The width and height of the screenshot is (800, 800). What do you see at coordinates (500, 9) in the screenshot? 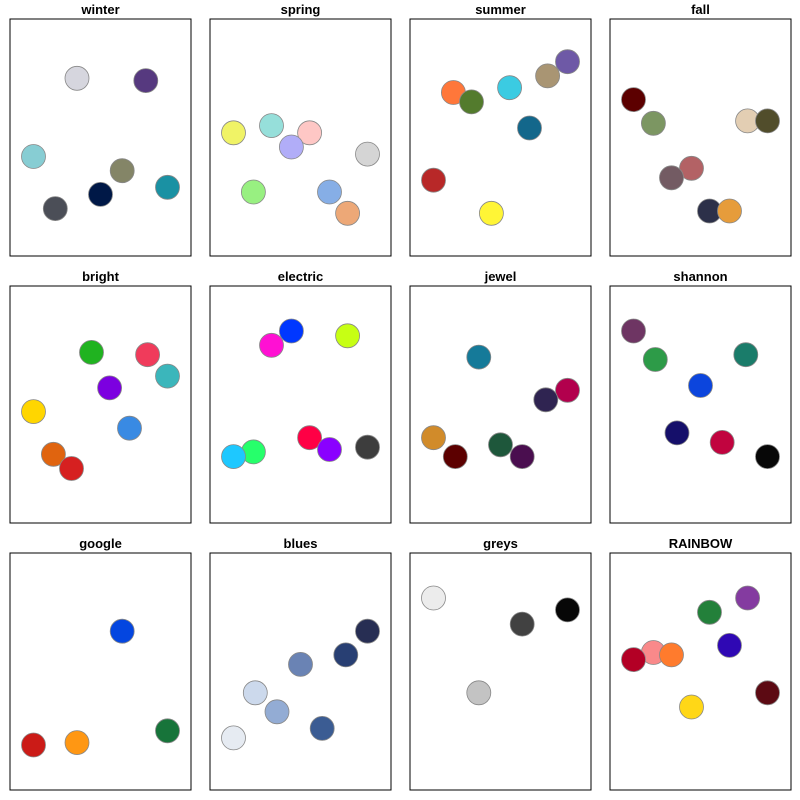
I see `panel-title: summer` at bounding box center [500, 9].